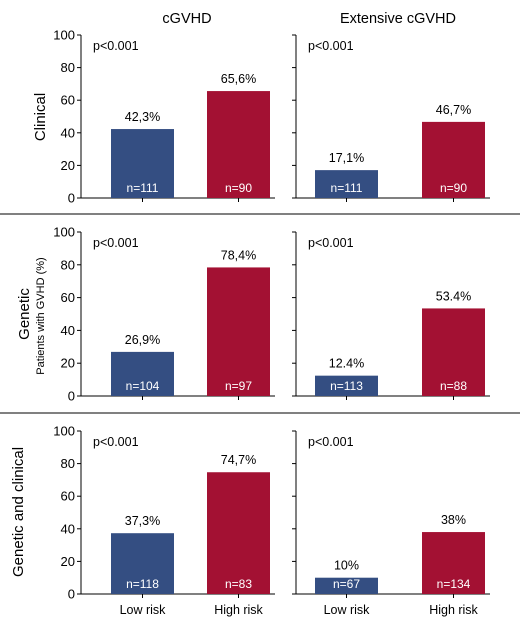 The height and width of the screenshot is (629, 520). Describe the element at coordinates (238, 79) in the screenshot. I see `value-label-clinical-cgvhd: 65,6%` at that location.